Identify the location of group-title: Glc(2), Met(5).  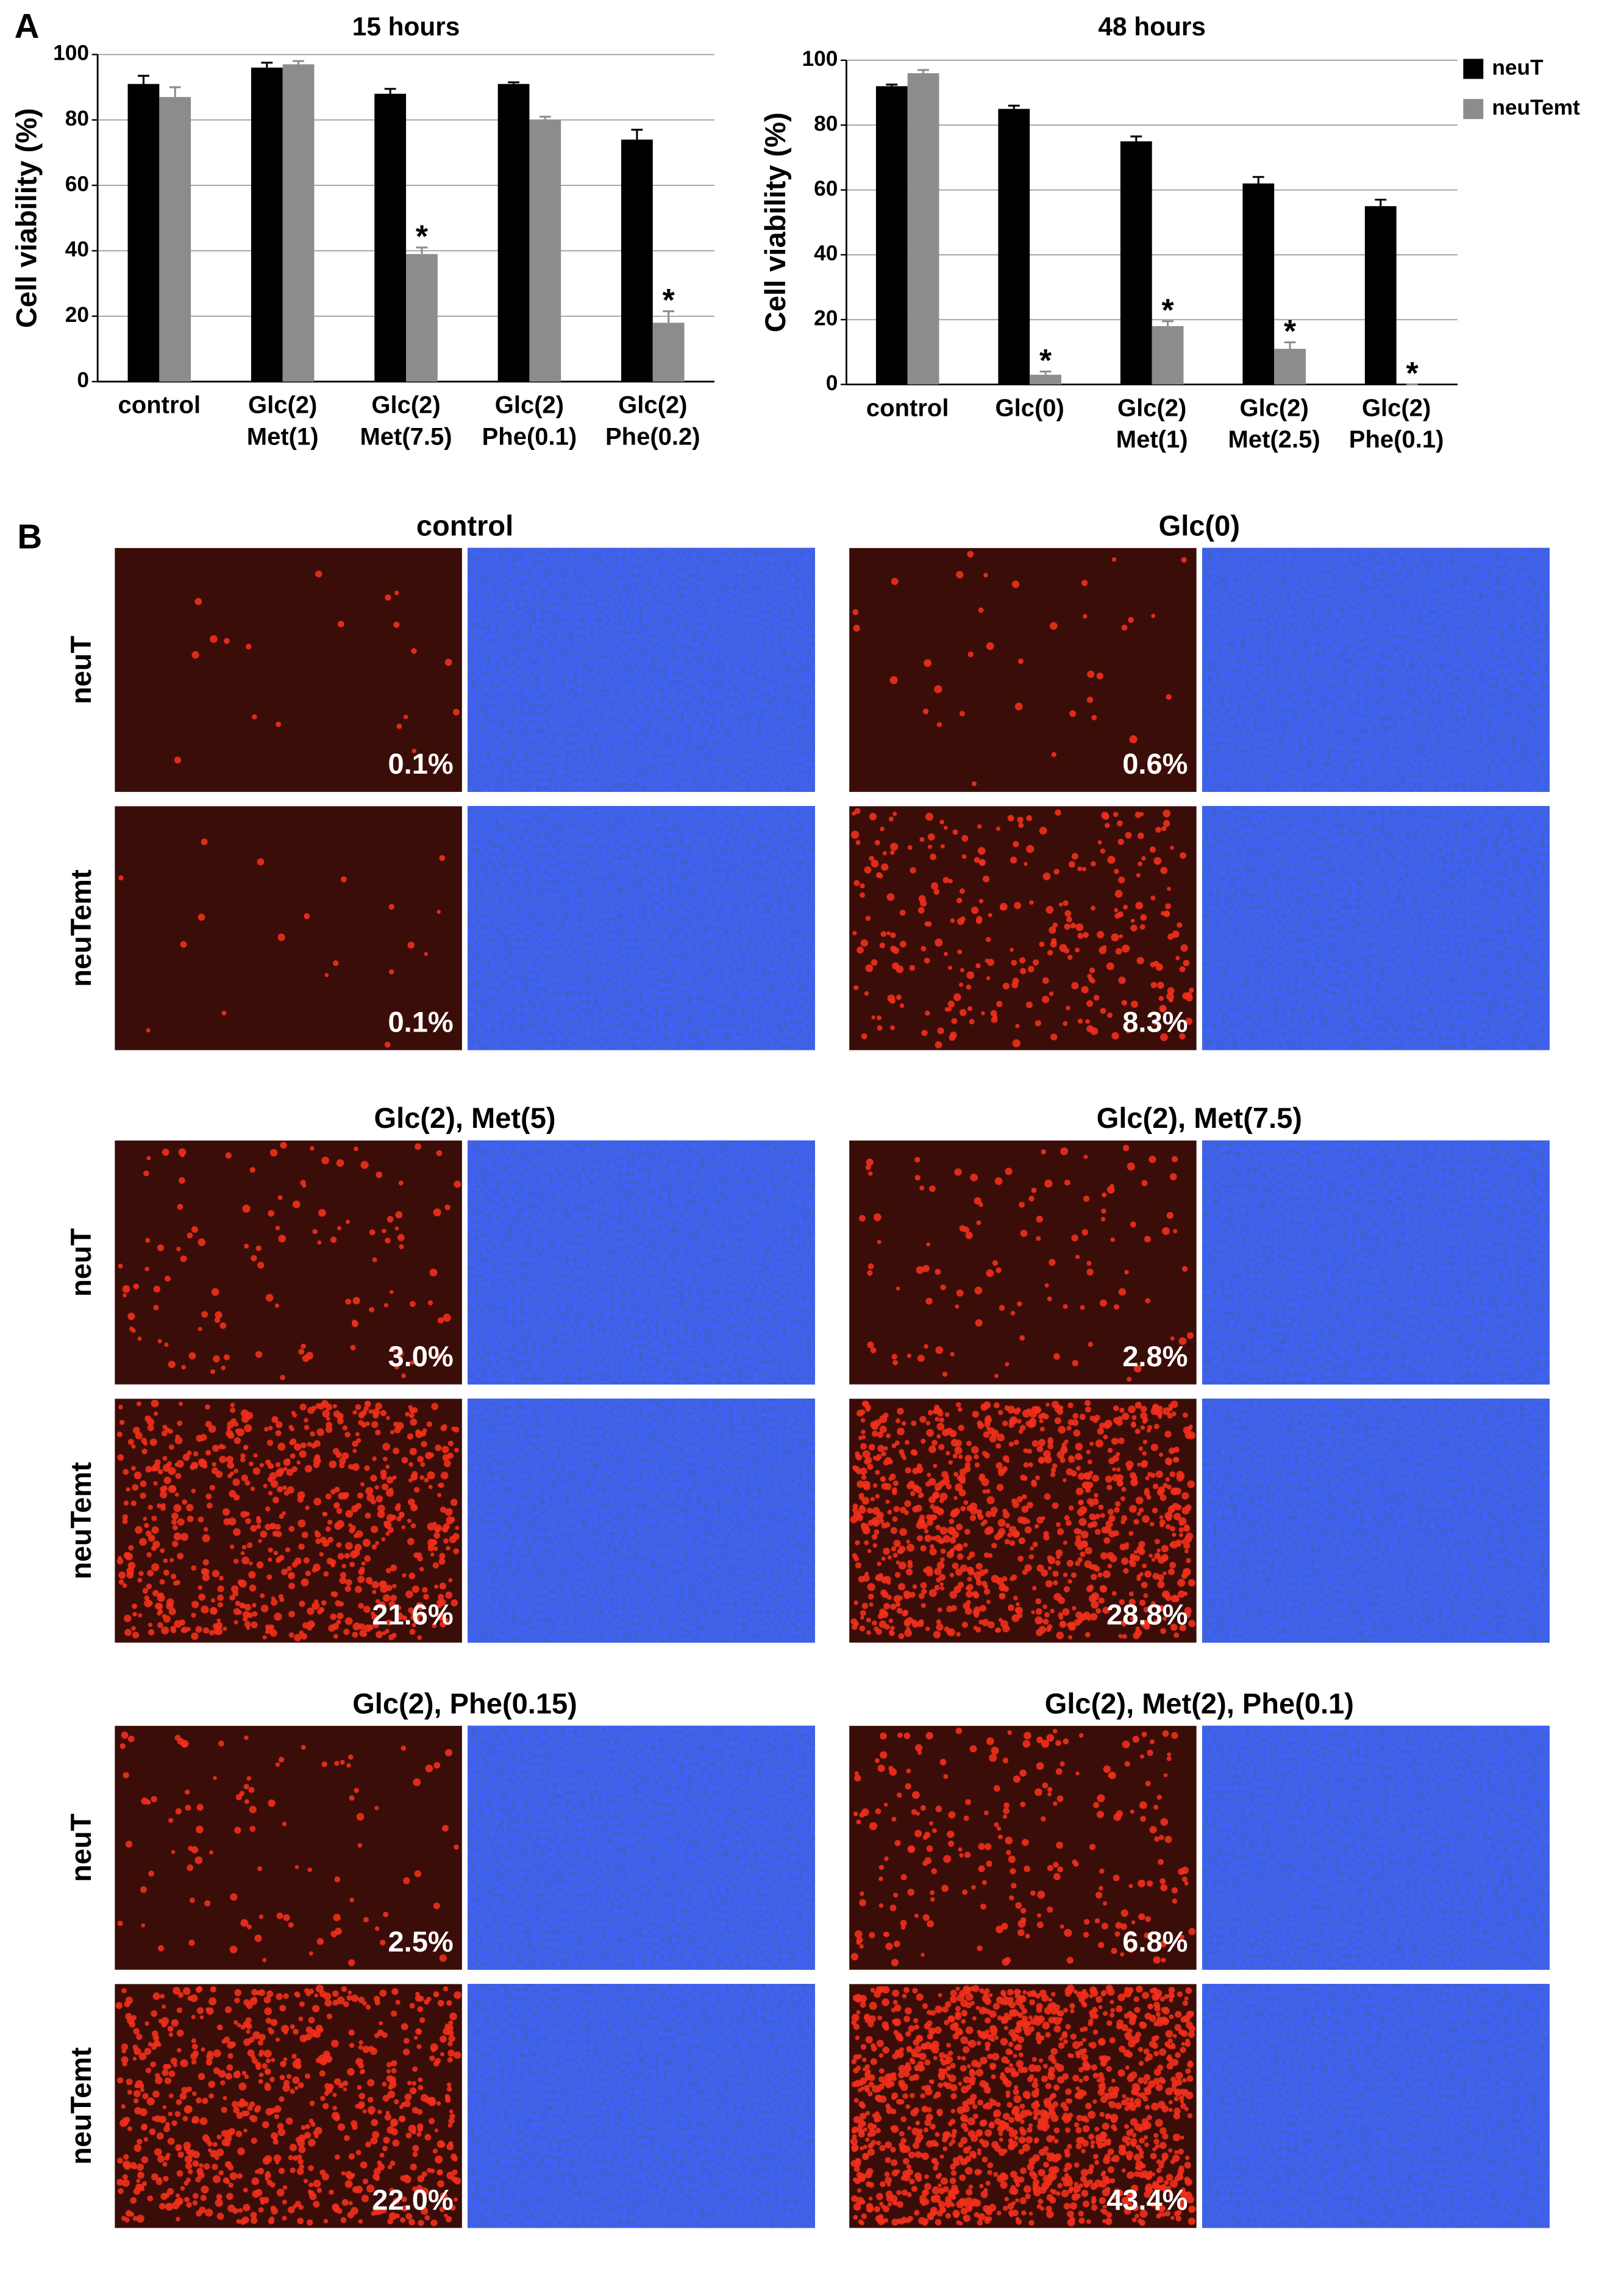
(465, 1118).